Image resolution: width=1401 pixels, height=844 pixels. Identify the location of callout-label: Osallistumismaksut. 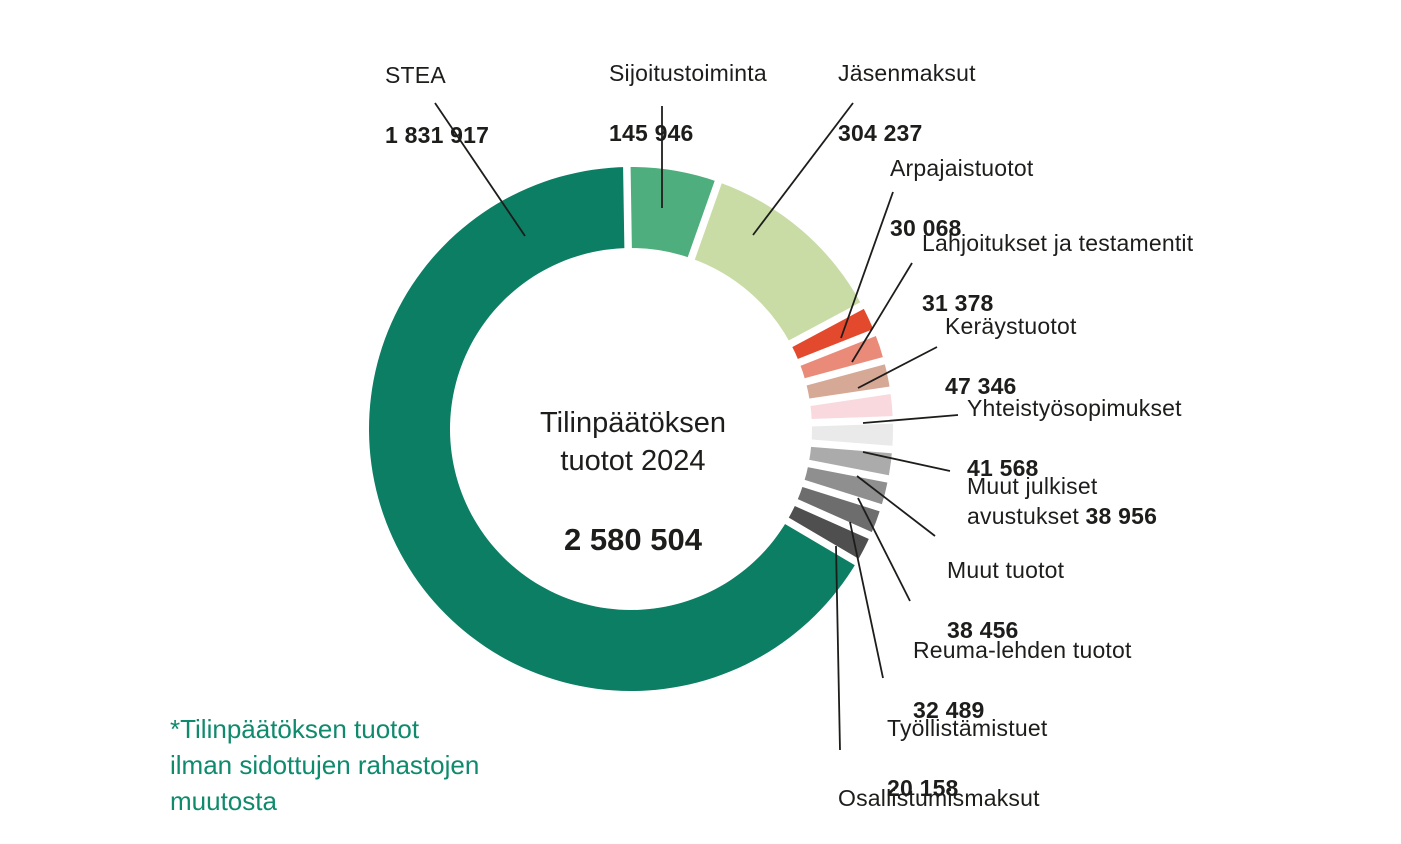
(939, 798).